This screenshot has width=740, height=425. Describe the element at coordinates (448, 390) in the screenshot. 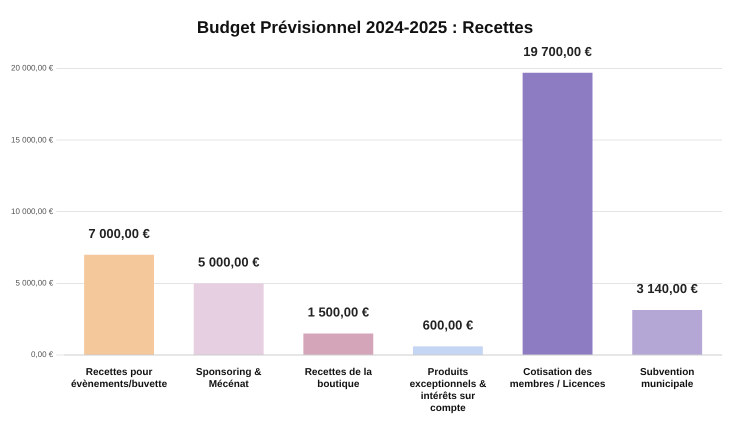

I see `x-tick-label: Produits exceptionnels & intérêts sur compte` at that location.